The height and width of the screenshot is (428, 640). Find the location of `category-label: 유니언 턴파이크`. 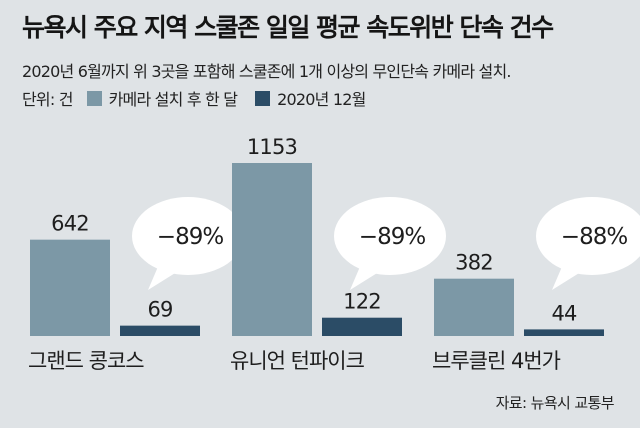

category-label: 유니언 턴파이크 is located at coordinates (297, 361).